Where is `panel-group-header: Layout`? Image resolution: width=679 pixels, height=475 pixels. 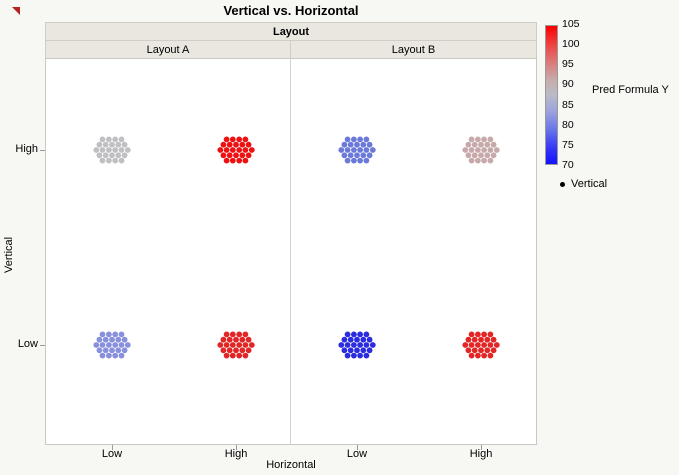
panel-group-header: Layout is located at coordinates (291, 31).